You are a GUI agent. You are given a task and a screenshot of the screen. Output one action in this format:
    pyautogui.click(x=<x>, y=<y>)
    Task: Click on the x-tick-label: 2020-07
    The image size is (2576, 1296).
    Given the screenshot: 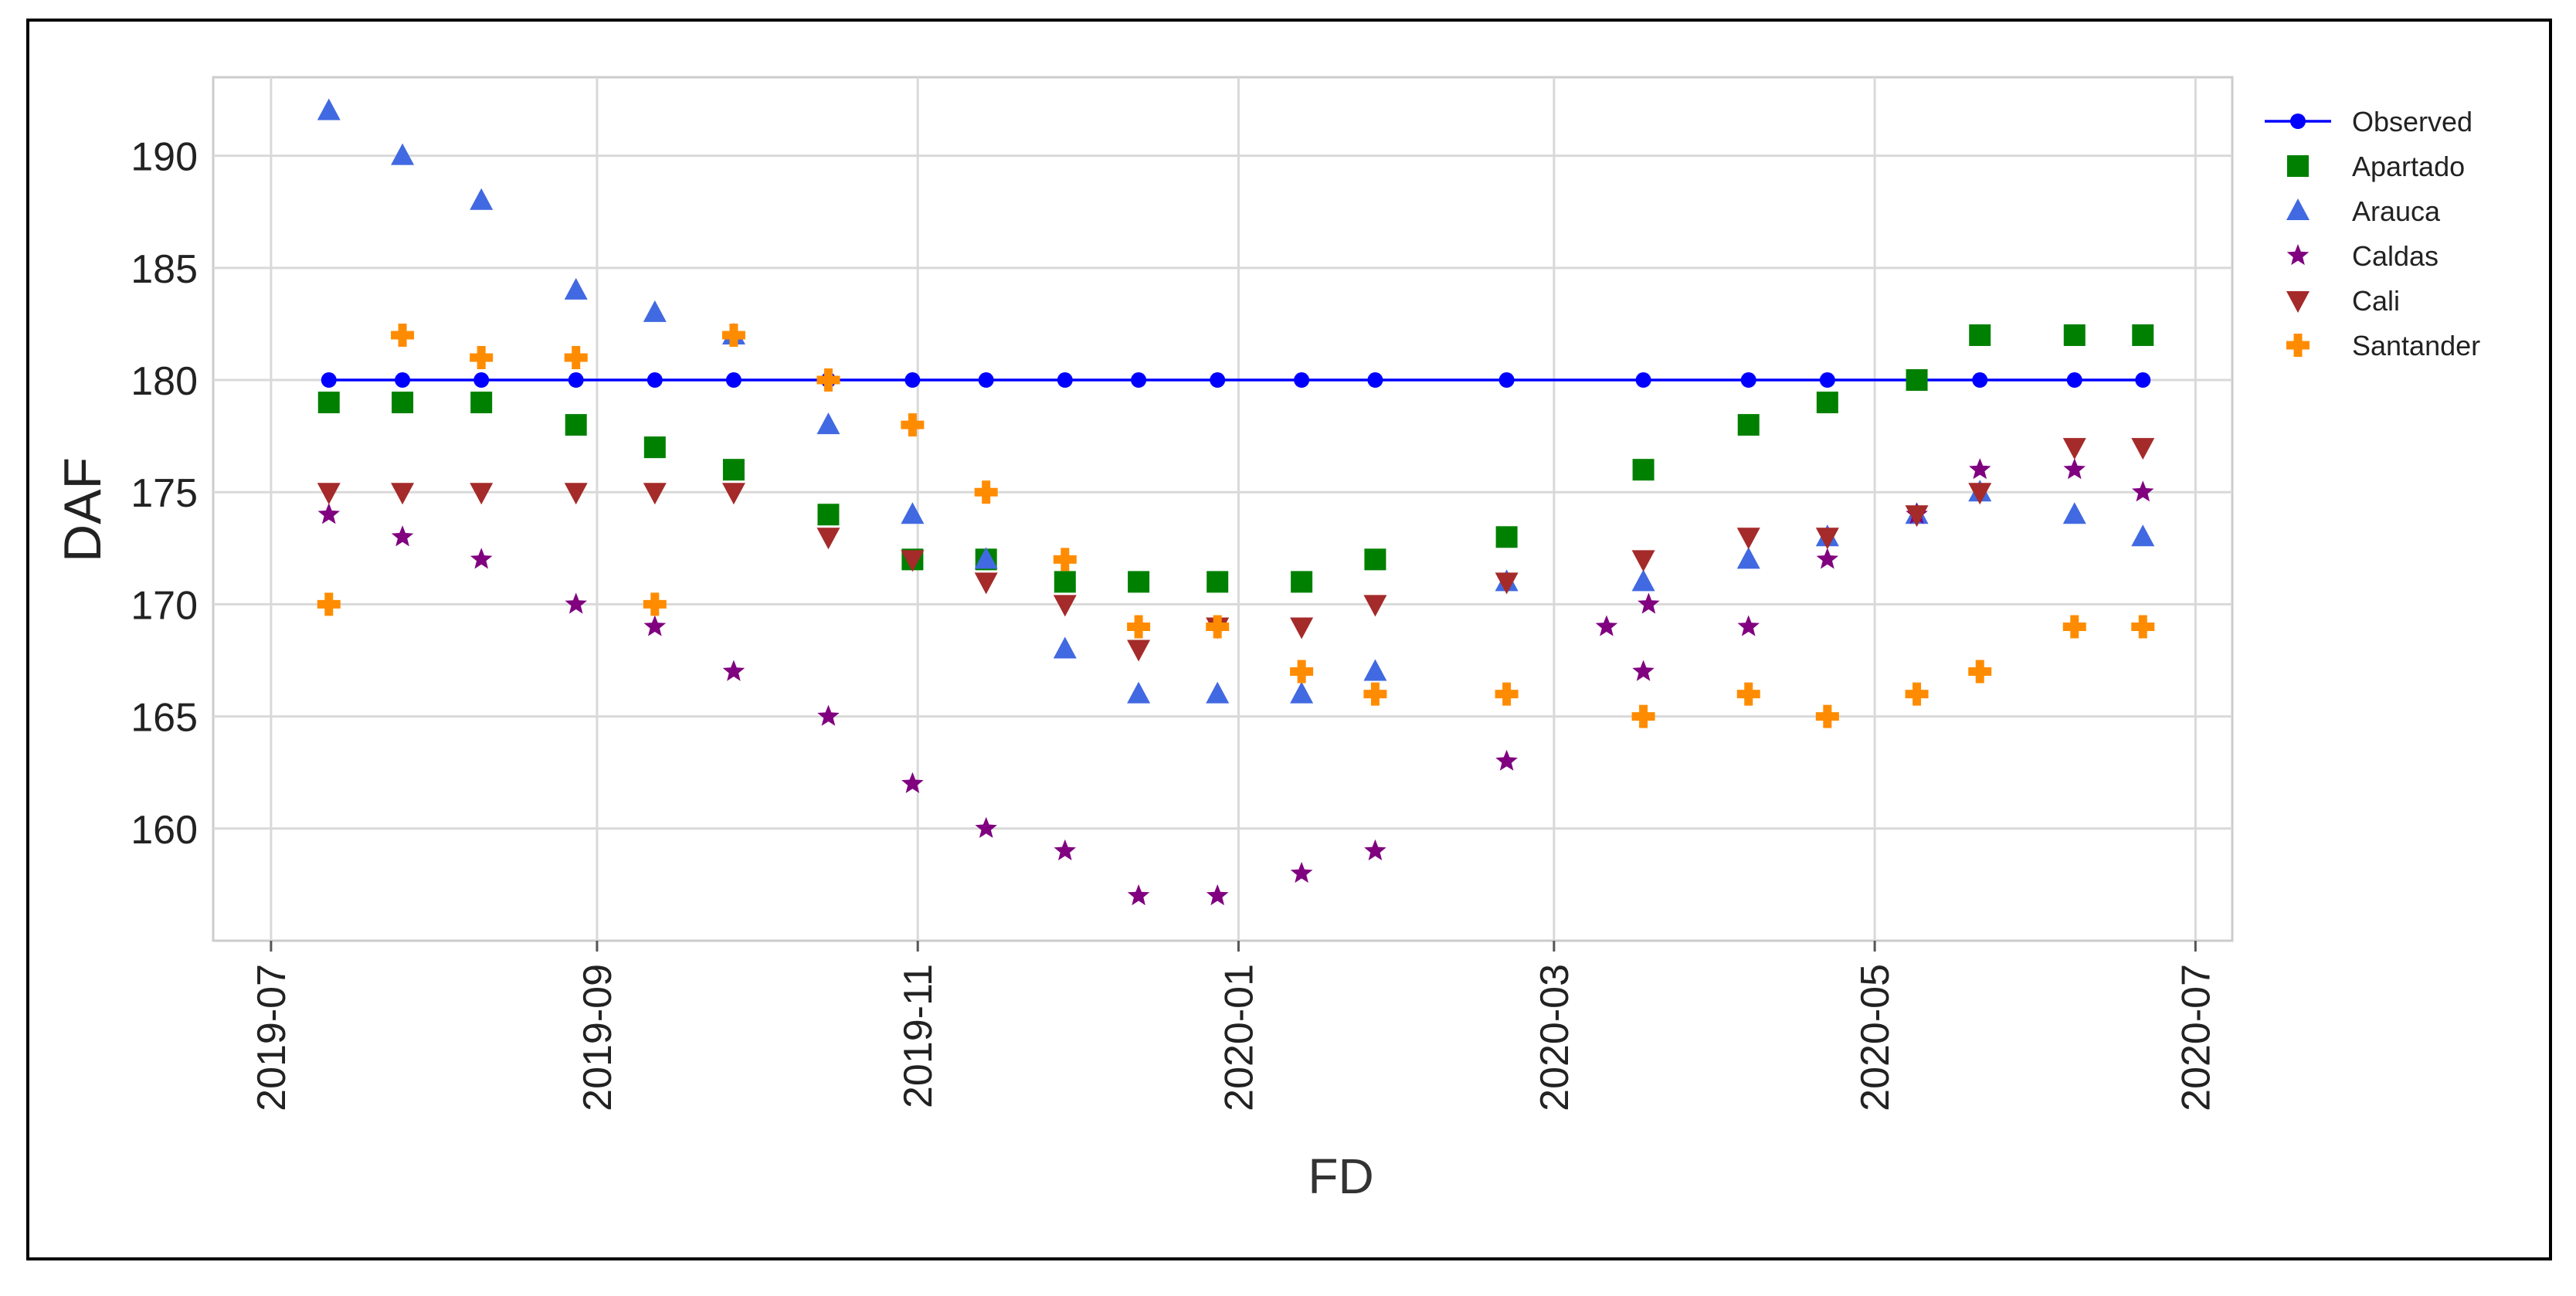 What is the action you would take?
    pyautogui.click(x=2196, y=1037)
    